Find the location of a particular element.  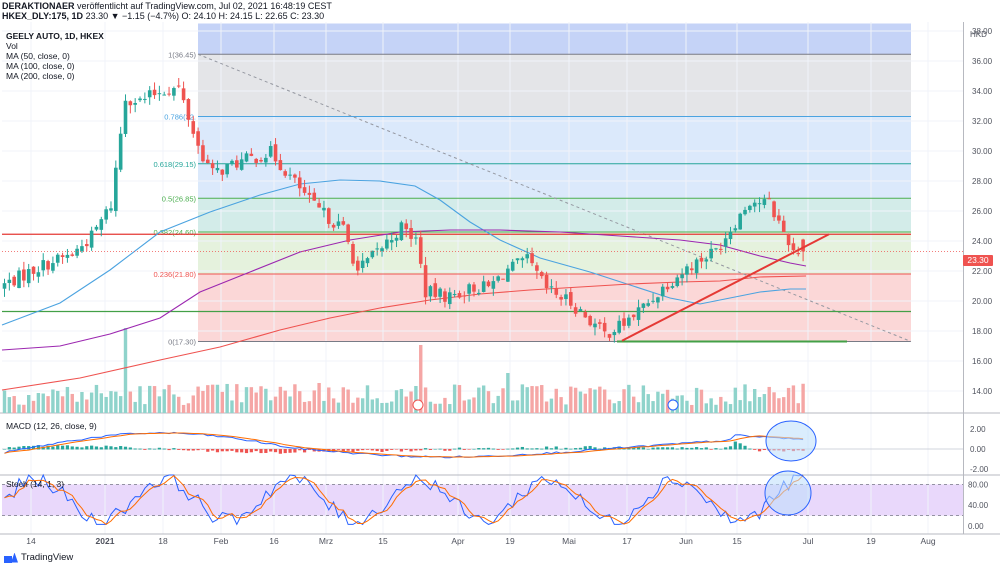

fib-label: 0.382(24.60) is located at coordinates (174, 232).